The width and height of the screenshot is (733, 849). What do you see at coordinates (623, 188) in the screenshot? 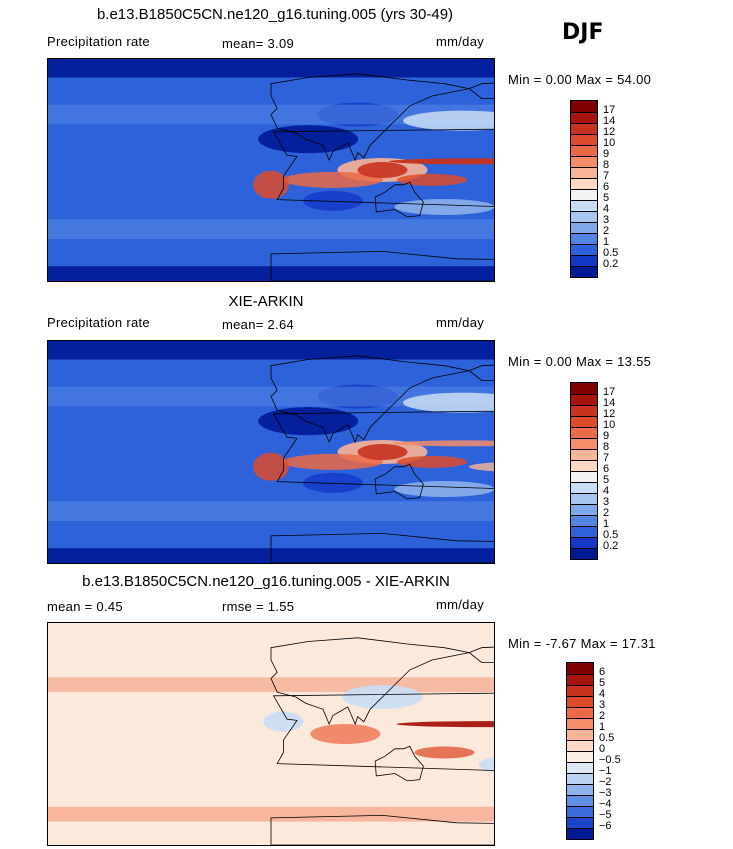
I see `panel1-colorbar-labels: 17 14 12 10 9 8 7 6 5 4 3 2 1 0.5 0.2` at bounding box center [623, 188].